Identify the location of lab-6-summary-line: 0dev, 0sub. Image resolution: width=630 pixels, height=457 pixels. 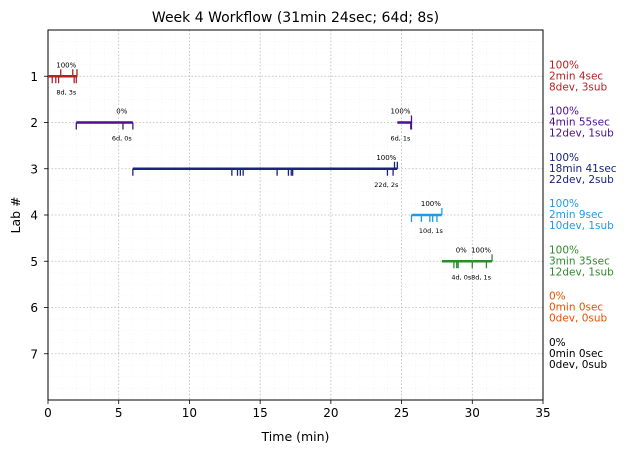
(578, 319).